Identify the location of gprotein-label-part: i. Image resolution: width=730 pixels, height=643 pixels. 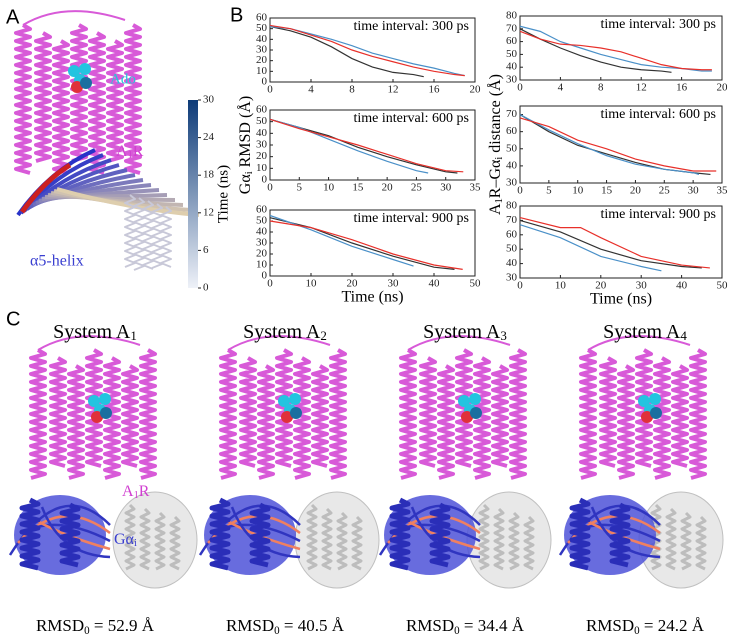
(135, 543).